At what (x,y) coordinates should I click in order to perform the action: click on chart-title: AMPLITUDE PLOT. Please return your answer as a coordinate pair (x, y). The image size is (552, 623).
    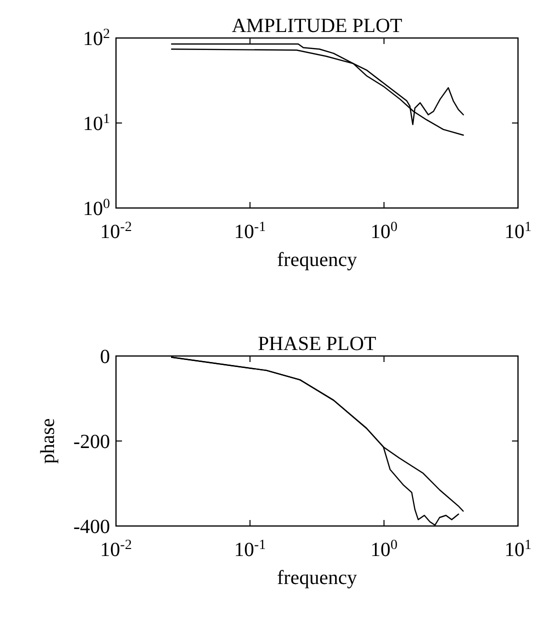
    Looking at the image, I should click on (317, 26).